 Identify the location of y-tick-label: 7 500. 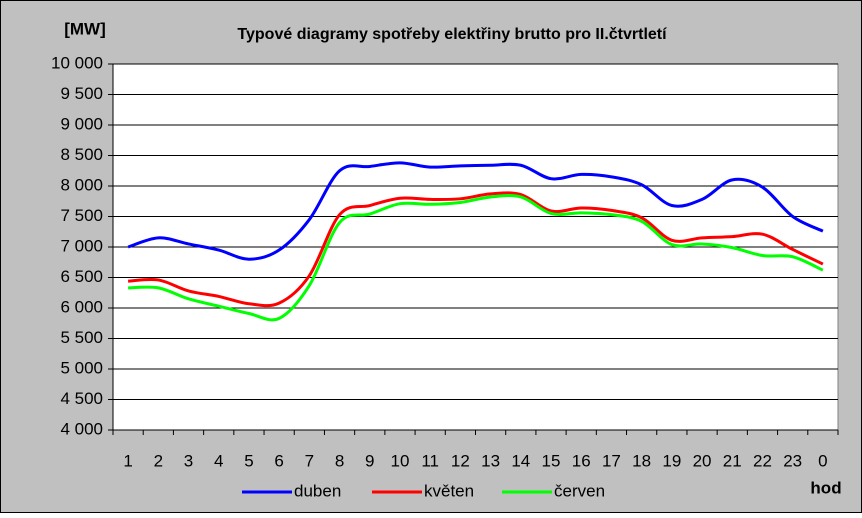
(81, 215).